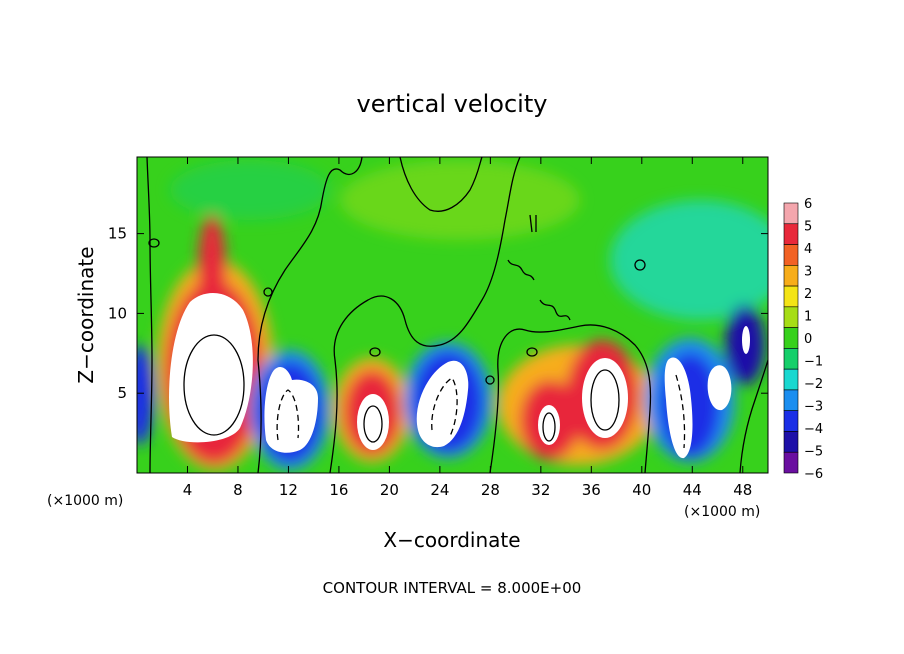 The height and width of the screenshot is (654, 904). I want to click on x-unit-left: (×1000 m), so click(85, 501).